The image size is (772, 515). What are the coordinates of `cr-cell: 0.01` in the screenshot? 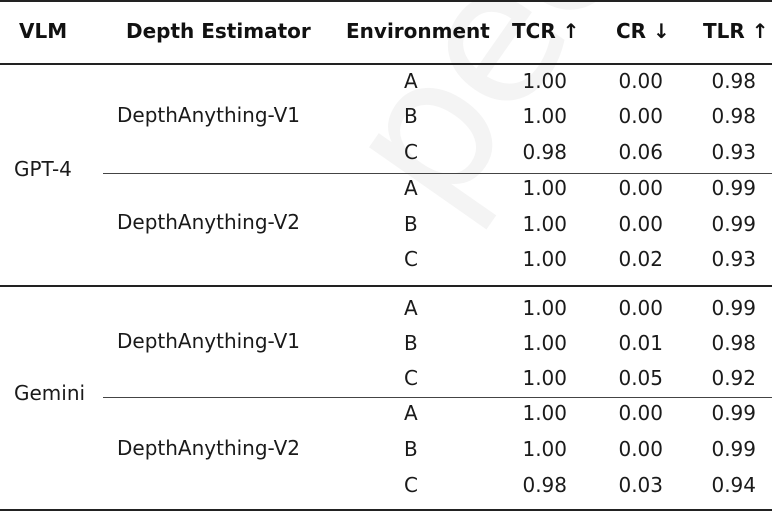 It's located at (640, 343).